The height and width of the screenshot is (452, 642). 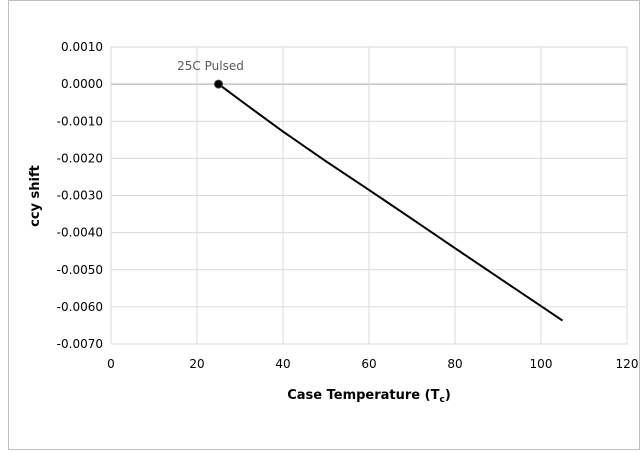 What do you see at coordinates (82, 84) in the screenshot?
I see `y-tick-label: 0.0000` at bounding box center [82, 84].